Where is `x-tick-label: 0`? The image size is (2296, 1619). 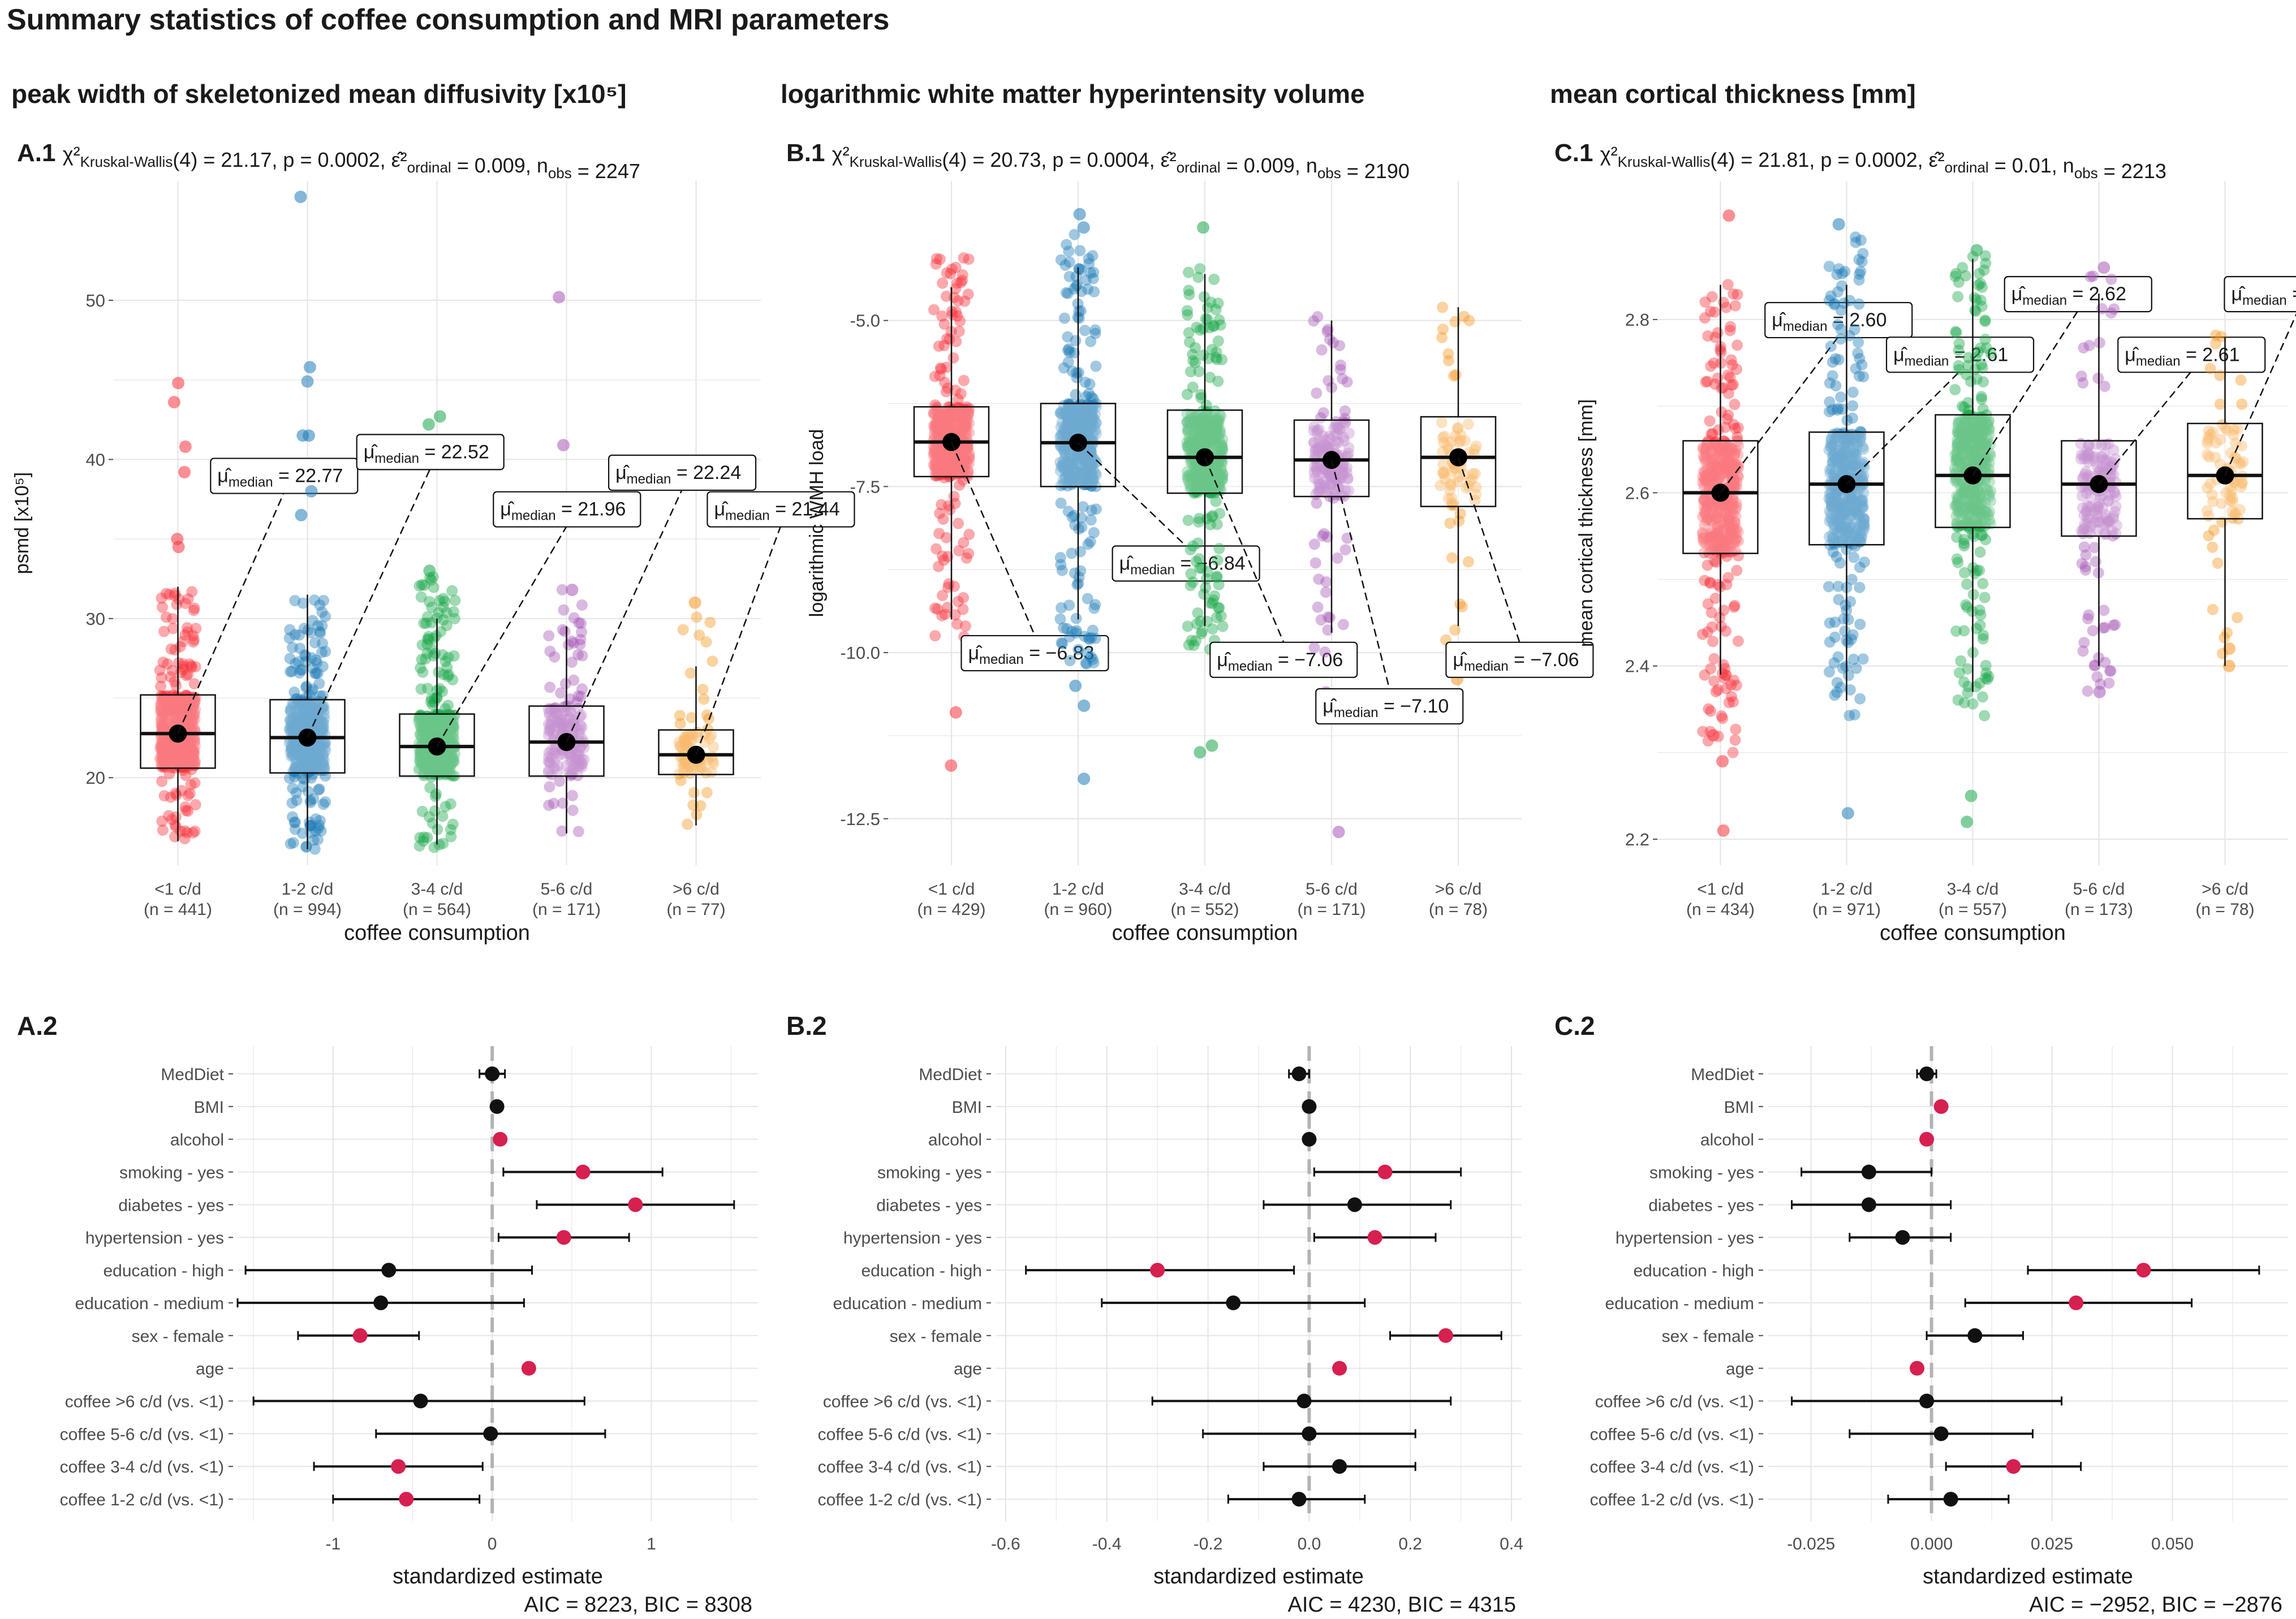 x-tick-label: 0 is located at coordinates (492, 1544).